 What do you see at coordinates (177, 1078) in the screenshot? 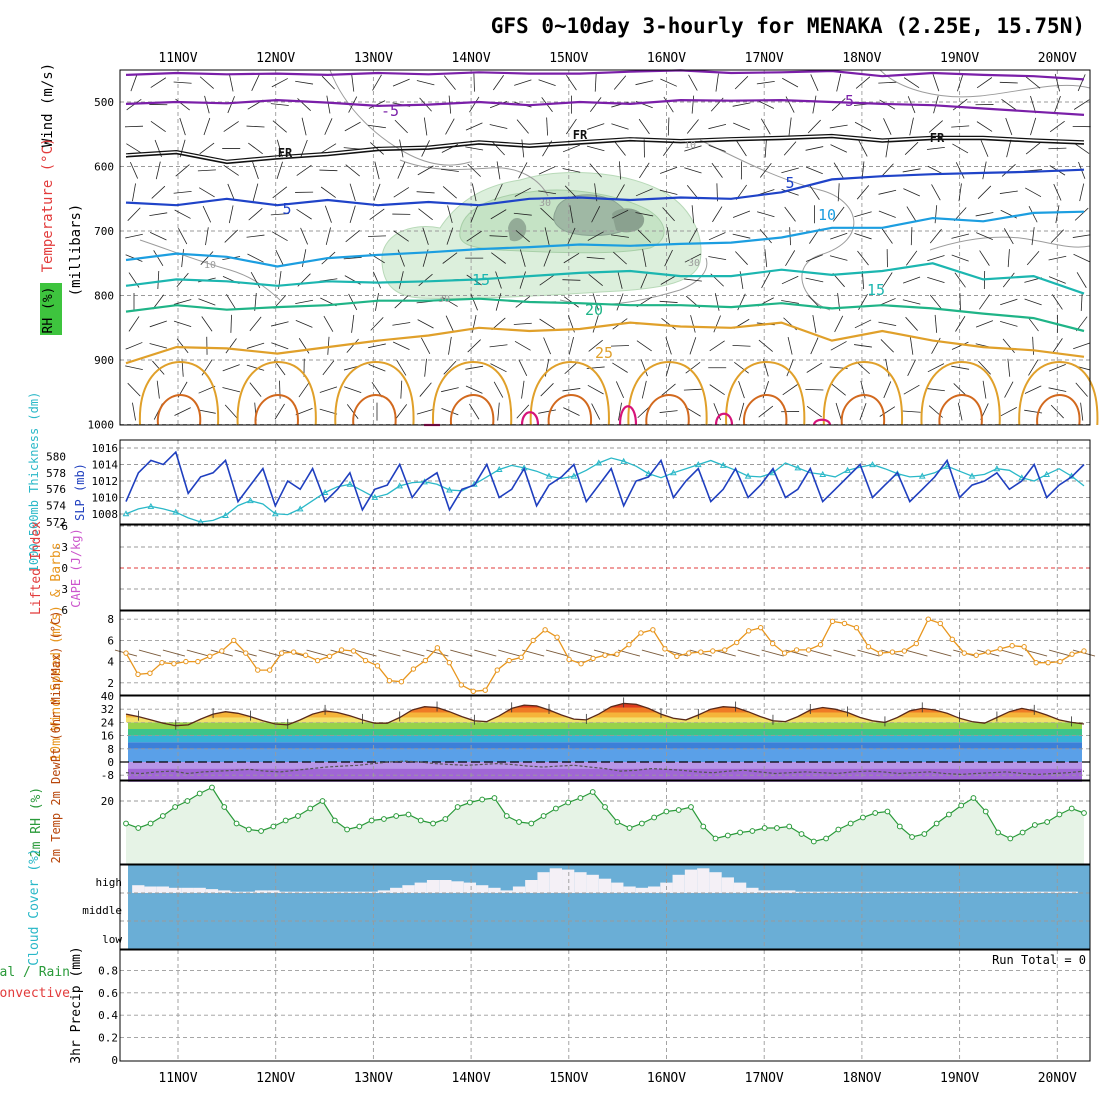
I see `day-label: 11NOV` at bounding box center [177, 1078].